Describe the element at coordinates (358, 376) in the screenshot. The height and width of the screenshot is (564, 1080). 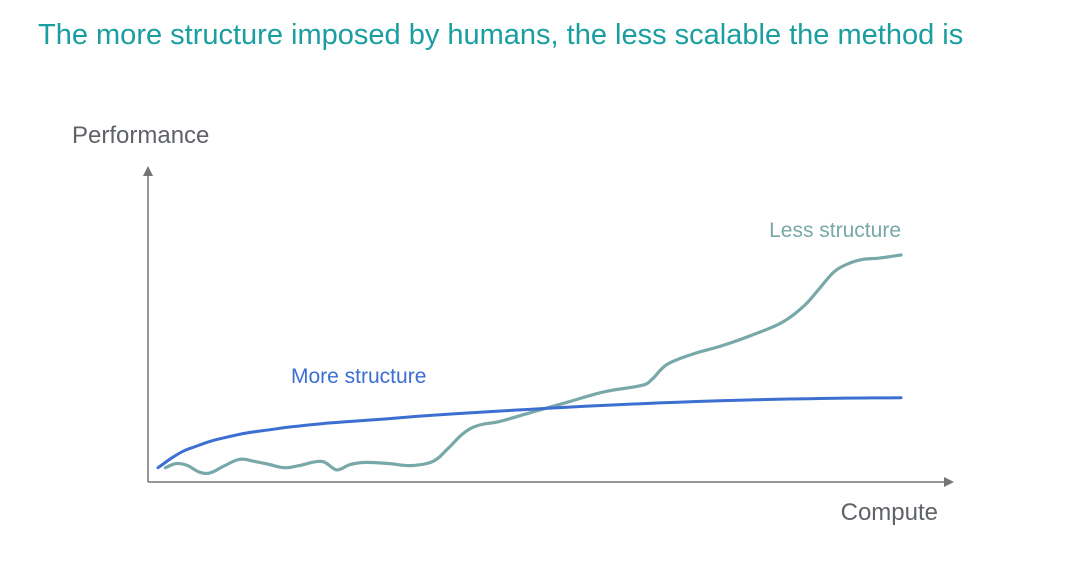
I see `series-label-more-structure: More structure` at that location.